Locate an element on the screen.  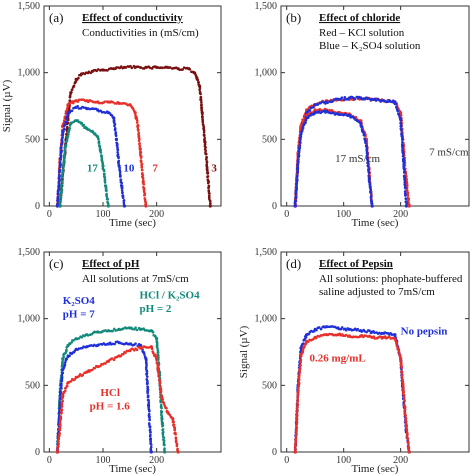
annotation: 7 mS/cm is located at coordinates (449, 152).